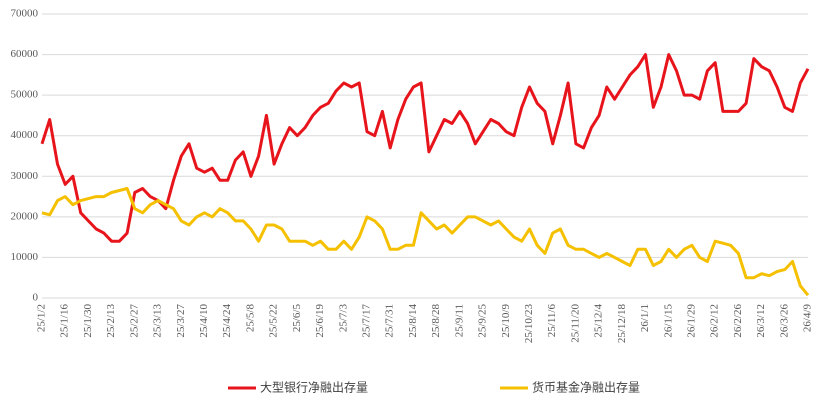 The width and height of the screenshot is (832, 420). Describe the element at coordinates (88, 321) in the screenshot. I see `x-tick-label: 25/1/30` at that location.